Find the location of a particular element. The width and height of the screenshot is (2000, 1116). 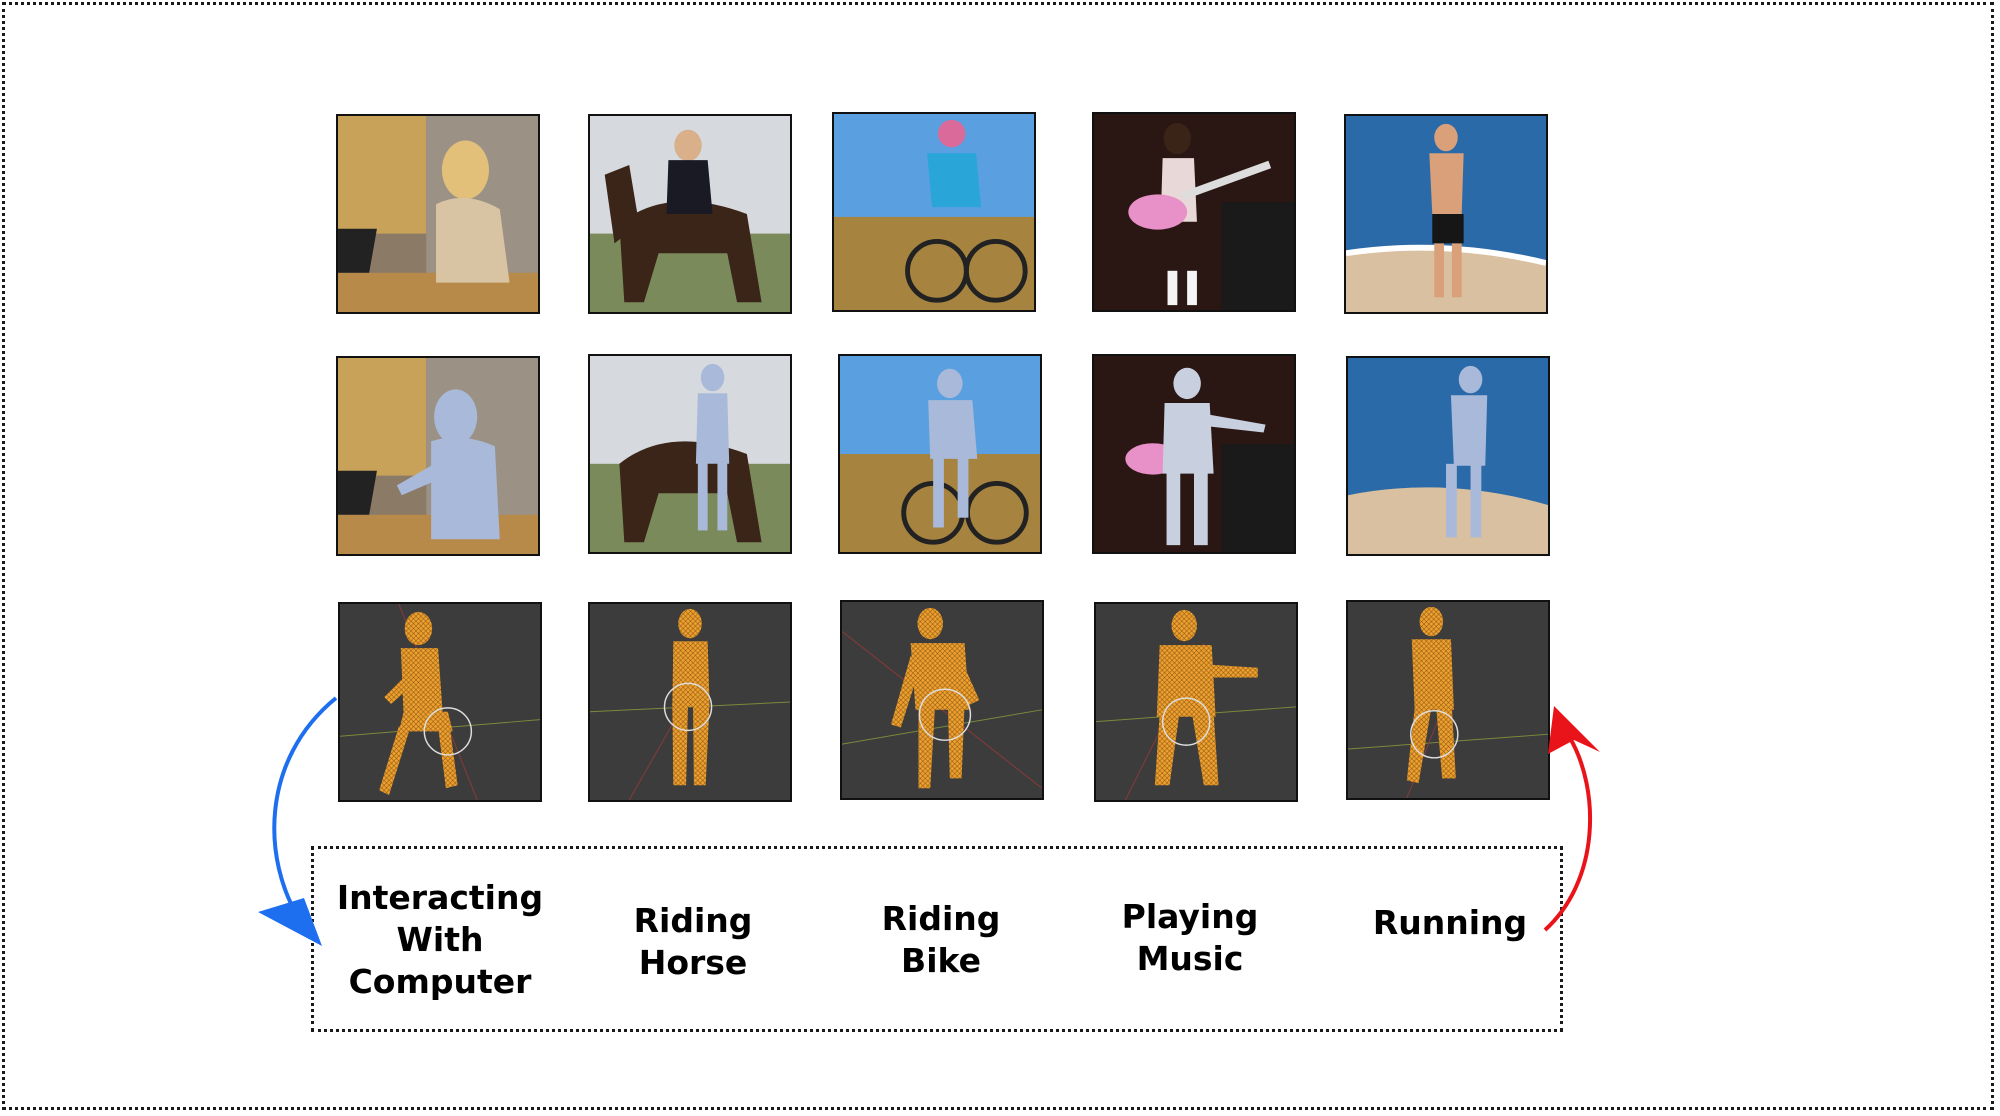

wireframe-running is located at coordinates (1448, 700).